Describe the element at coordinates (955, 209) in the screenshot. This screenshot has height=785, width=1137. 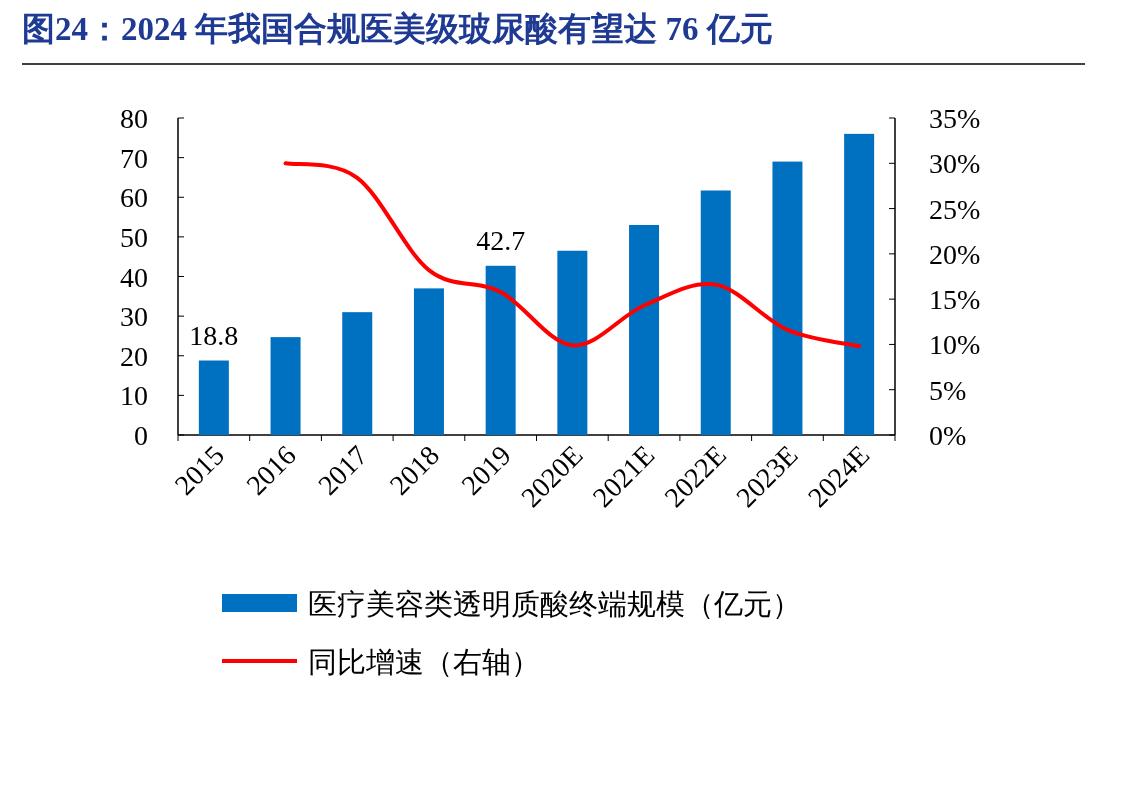
I see `y2-tick-label: 25%` at that location.